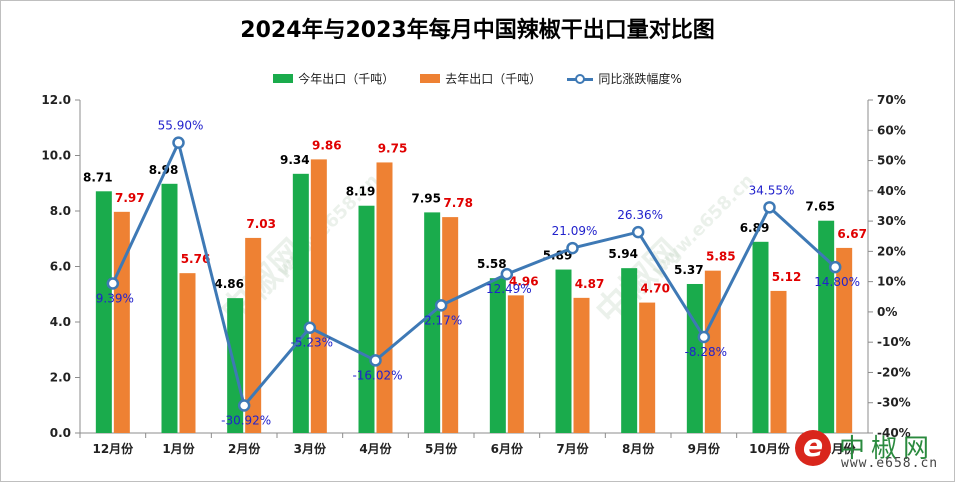 The height and width of the screenshot is (482, 955). I want to click on data-label-pct: -8.28%, so click(706, 352).